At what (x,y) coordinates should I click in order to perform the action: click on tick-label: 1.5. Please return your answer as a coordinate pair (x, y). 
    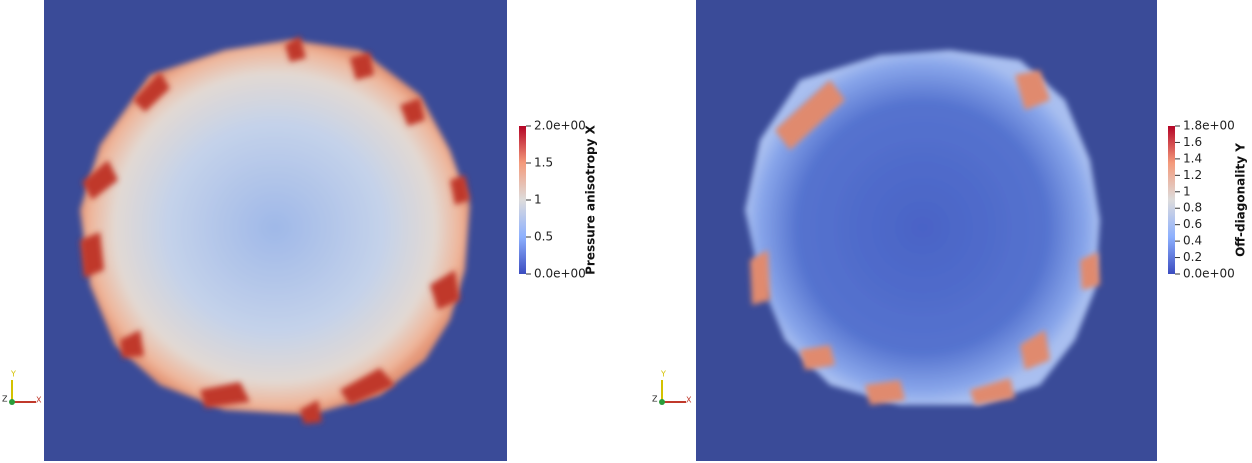
    Looking at the image, I should click on (543, 163).